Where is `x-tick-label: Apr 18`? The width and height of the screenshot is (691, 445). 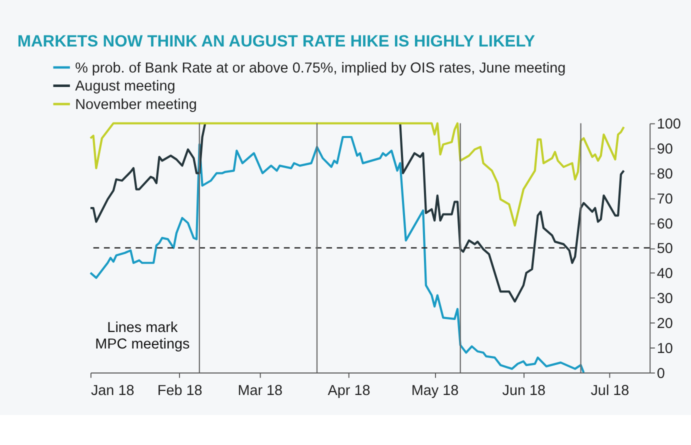 x-tick-label: Apr 18 is located at coordinates (349, 391).